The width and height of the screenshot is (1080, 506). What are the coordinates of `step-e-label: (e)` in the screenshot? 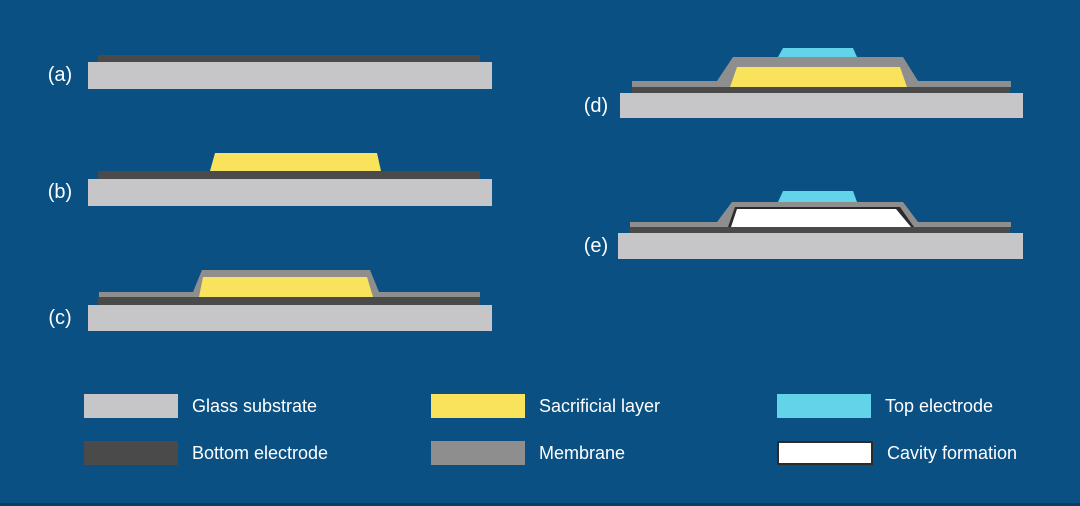 It's located at (596, 246).